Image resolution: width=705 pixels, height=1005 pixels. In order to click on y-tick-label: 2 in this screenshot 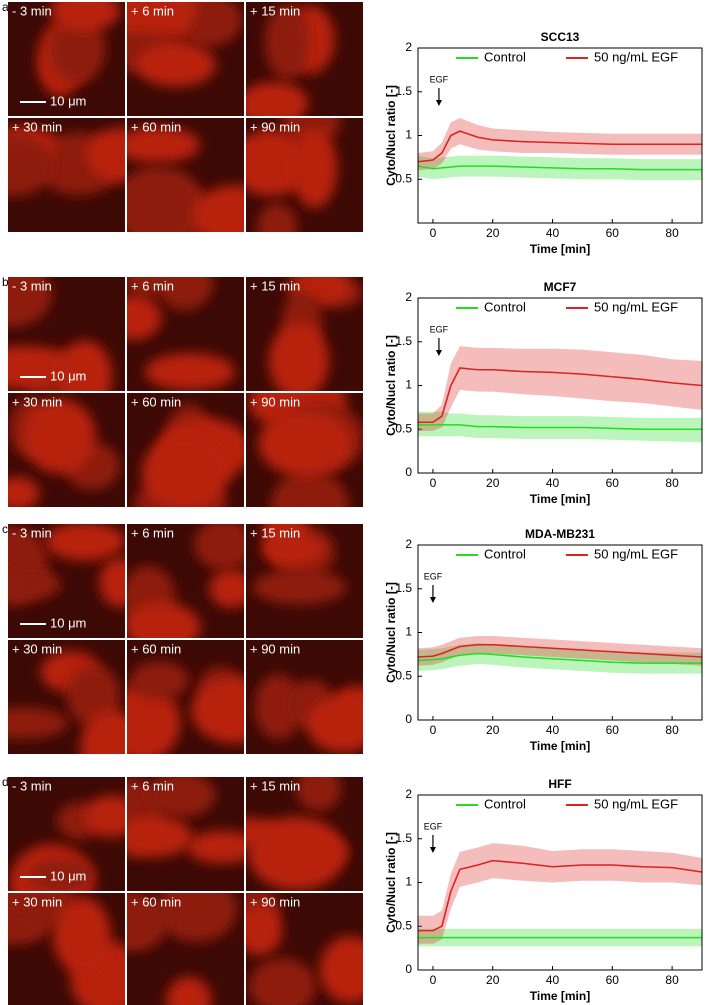, I will do `click(408, 544)`.